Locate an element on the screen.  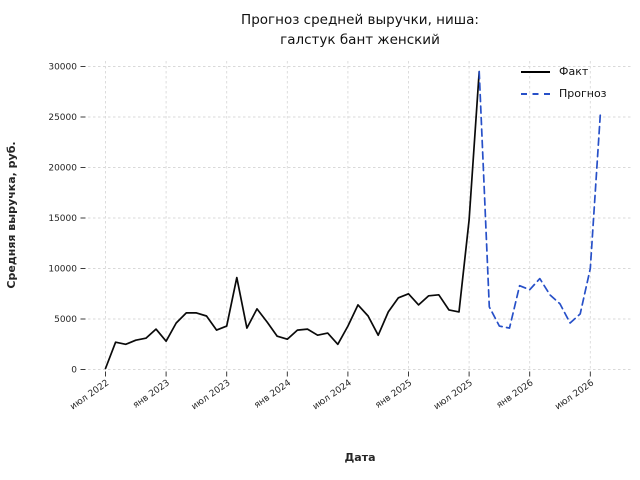
svg-text: 15000 is located at coordinates (62, 219).